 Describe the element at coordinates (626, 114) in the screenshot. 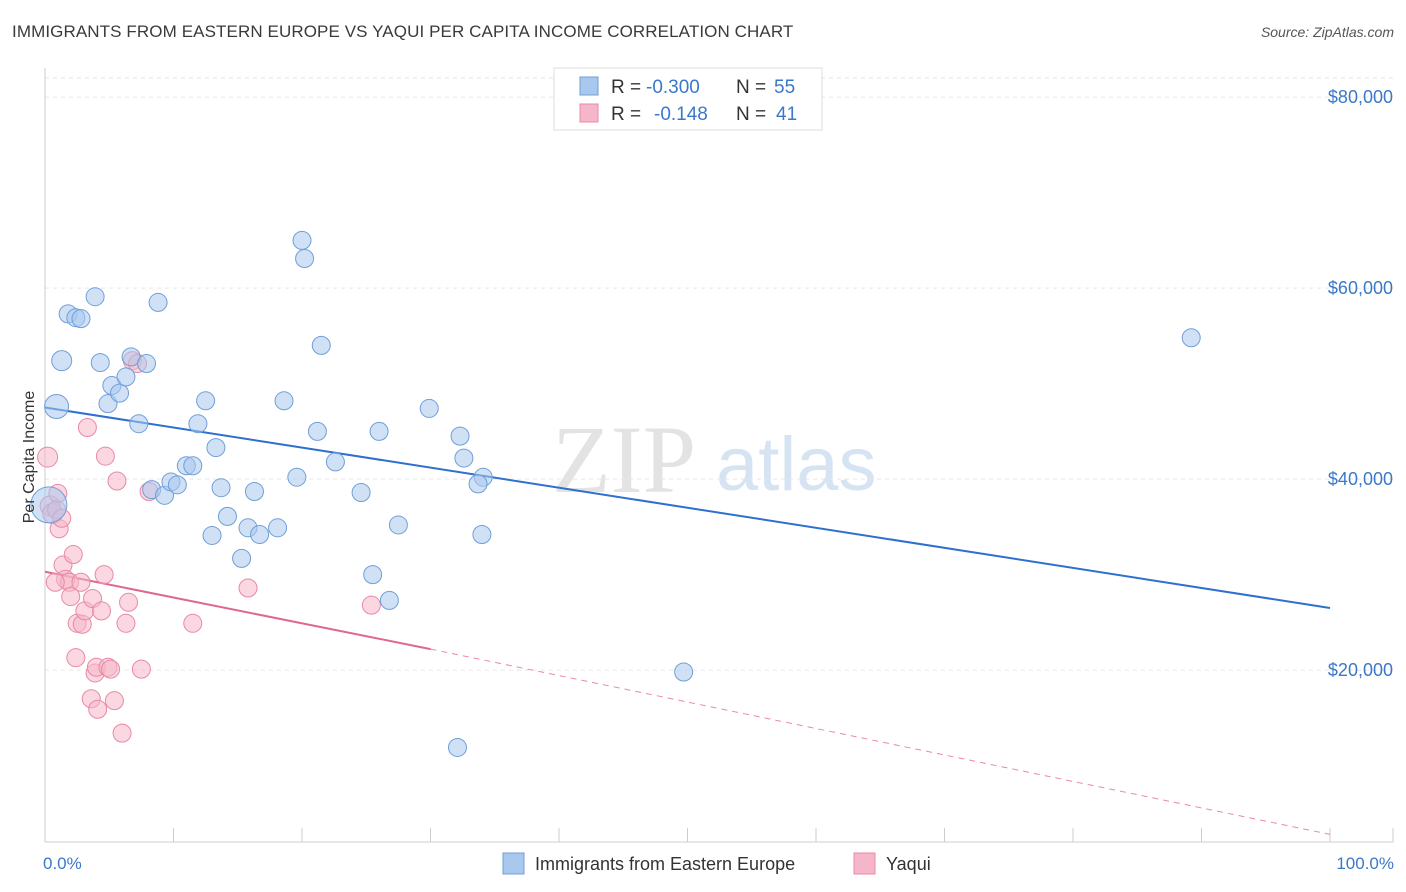

I see `legend-r-label-2: R =` at that location.